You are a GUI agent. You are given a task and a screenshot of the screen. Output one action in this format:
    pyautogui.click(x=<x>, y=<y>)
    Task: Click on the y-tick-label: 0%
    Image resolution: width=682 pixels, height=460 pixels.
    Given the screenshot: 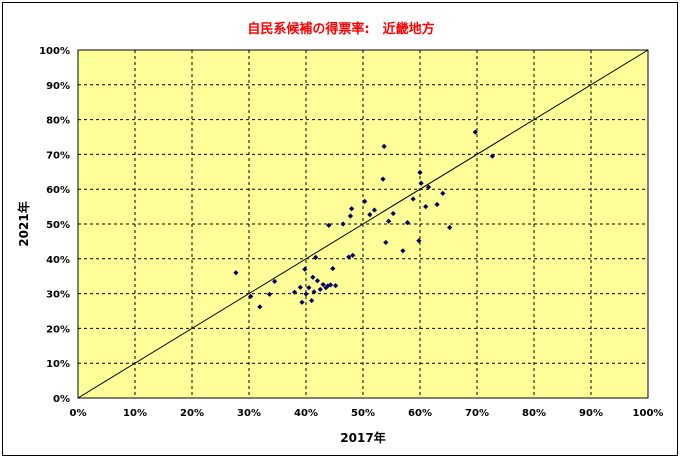 What is the action you would take?
    pyautogui.click(x=61, y=399)
    